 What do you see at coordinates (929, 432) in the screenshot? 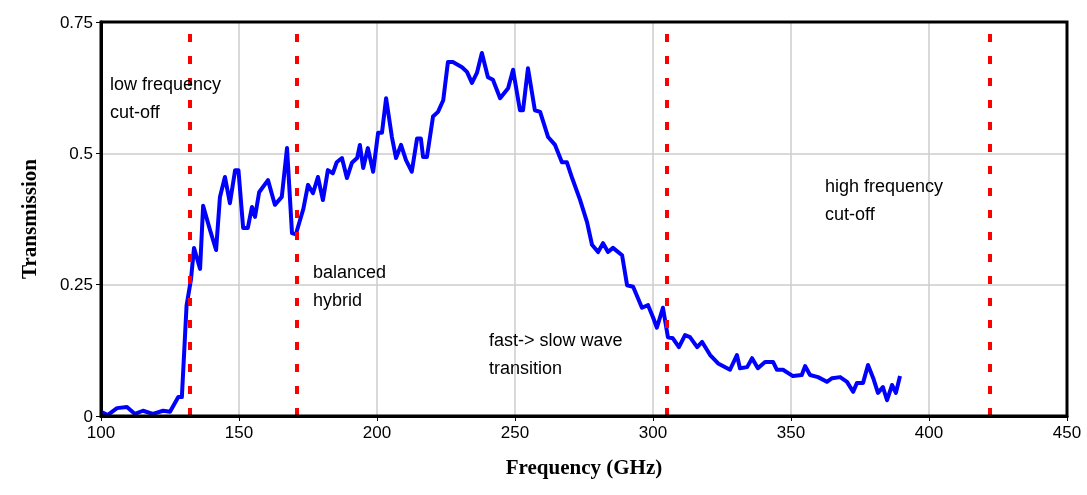
I see `x-tick-label: 400` at bounding box center [929, 432].